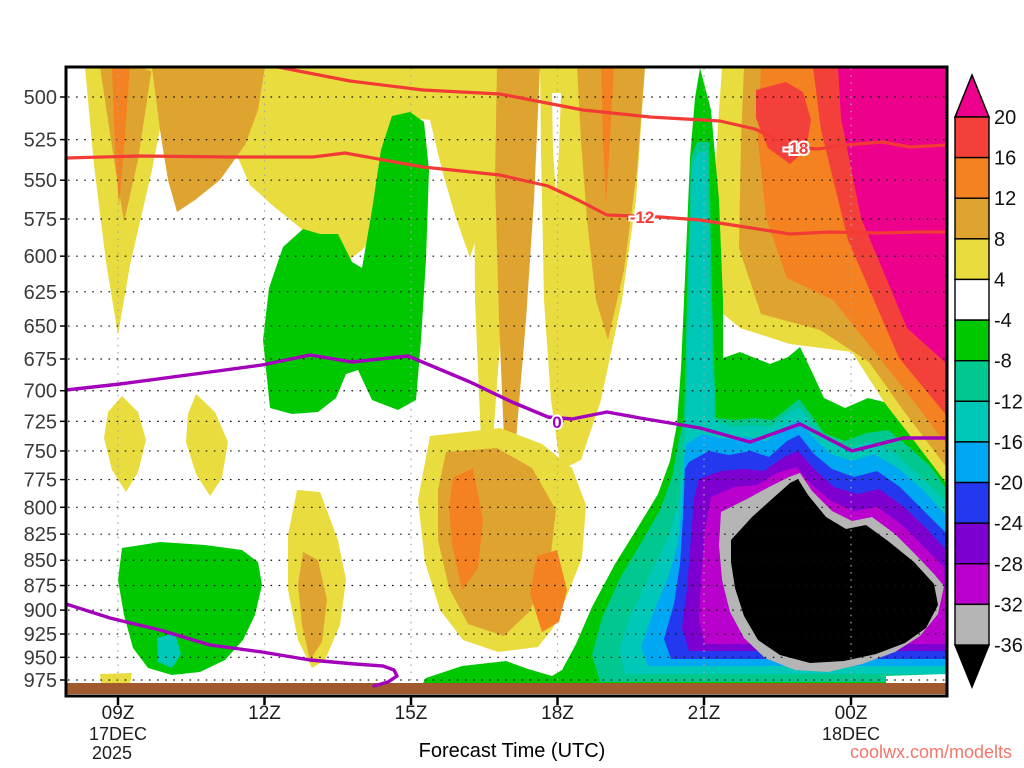 This screenshot has width=1024, height=768. What do you see at coordinates (999, 280) in the screenshot?
I see `colorbar-tick-label: 4` at bounding box center [999, 280].